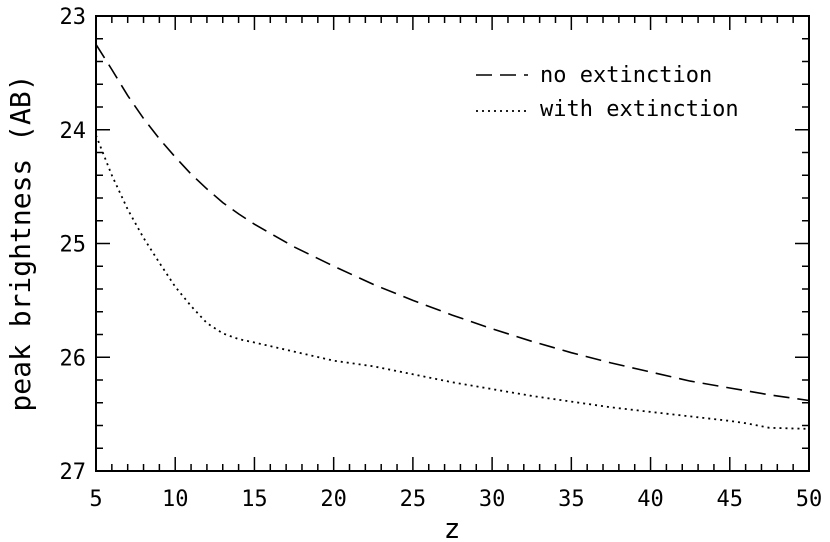  I want to click on y-tick-label: 25, so click(73, 245).